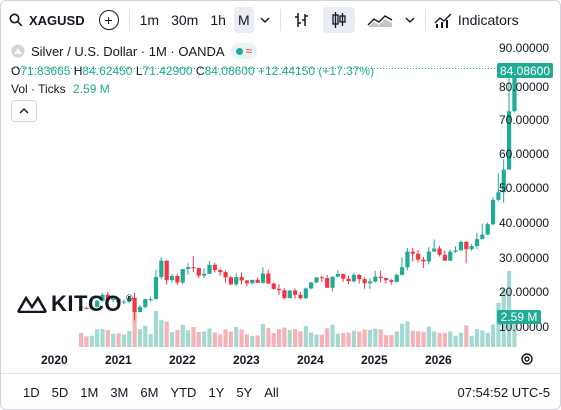 This screenshot has height=410, width=561. I want to click on market-status-badge: ≈, so click(244, 51).